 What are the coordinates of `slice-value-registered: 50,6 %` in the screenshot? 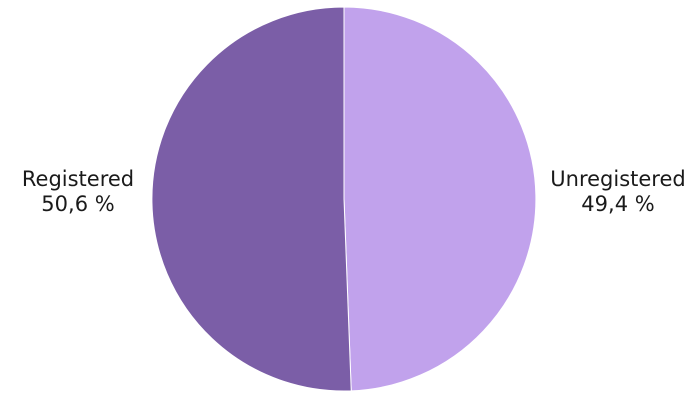 It's located at (77, 204).